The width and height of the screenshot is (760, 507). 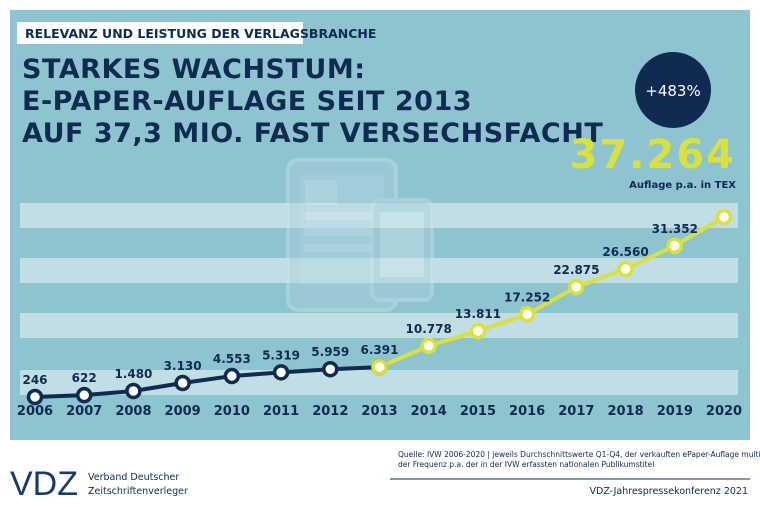 What do you see at coordinates (84, 378) in the screenshot?
I see `value-label: 622` at bounding box center [84, 378].